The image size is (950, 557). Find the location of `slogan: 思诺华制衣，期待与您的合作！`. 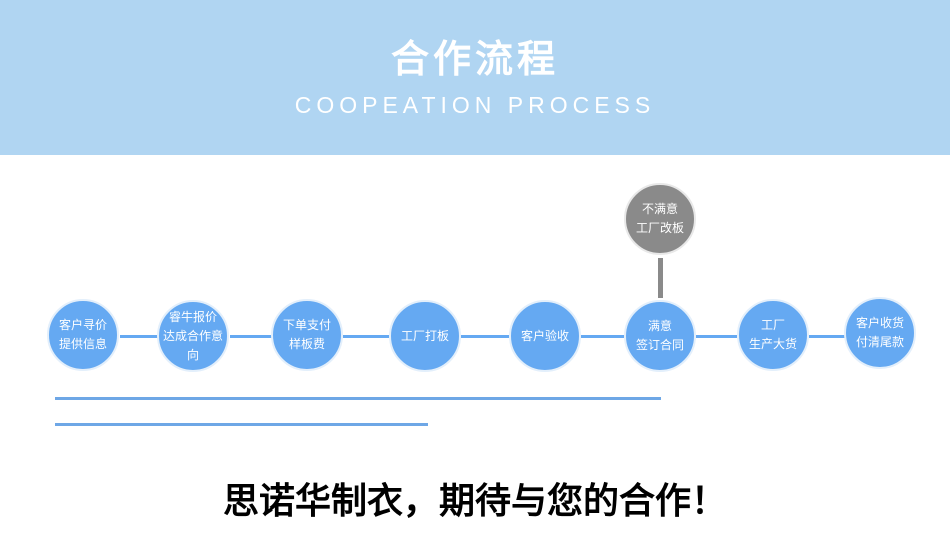

slogan: 思诺华制衣，期待与您的合作！ is located at coordinates (474, 501).